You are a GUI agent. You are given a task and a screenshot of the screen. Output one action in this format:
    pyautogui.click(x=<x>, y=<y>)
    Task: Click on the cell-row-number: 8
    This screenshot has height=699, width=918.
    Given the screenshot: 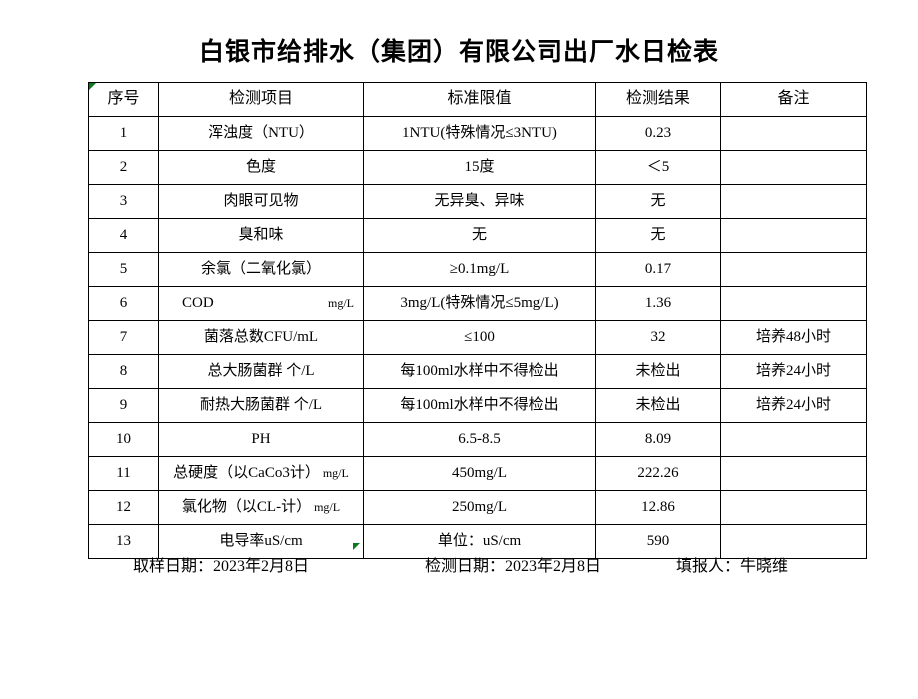 What is the action you would take?
    pyautogui.click(x=123, y=371)
    